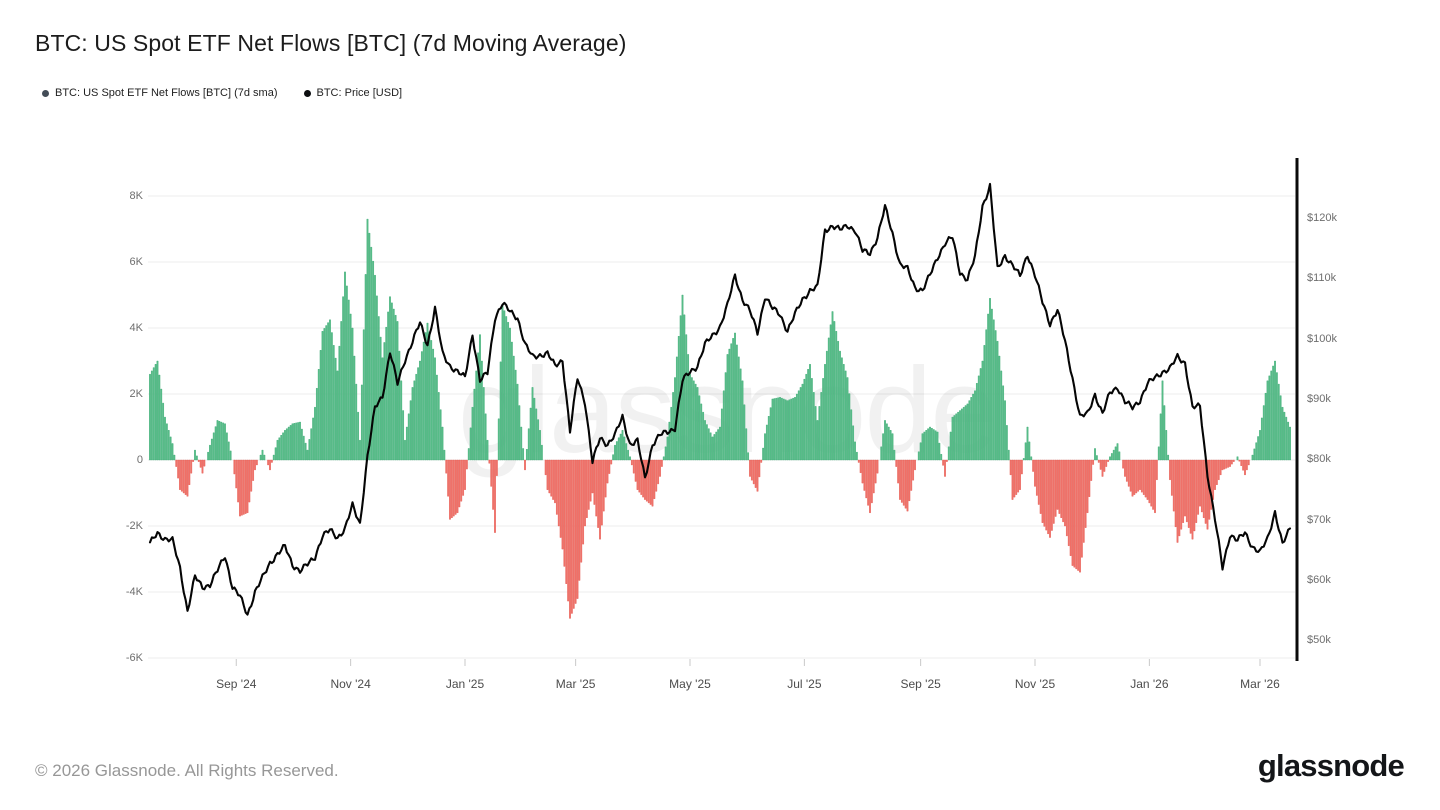 This screenshot has width=1440, height=810. Describe the element at coordinates (187, 770) in the screenshot. I see `copyright-text: © 2026 Glassnode. All Rights Reserved.` at that location.